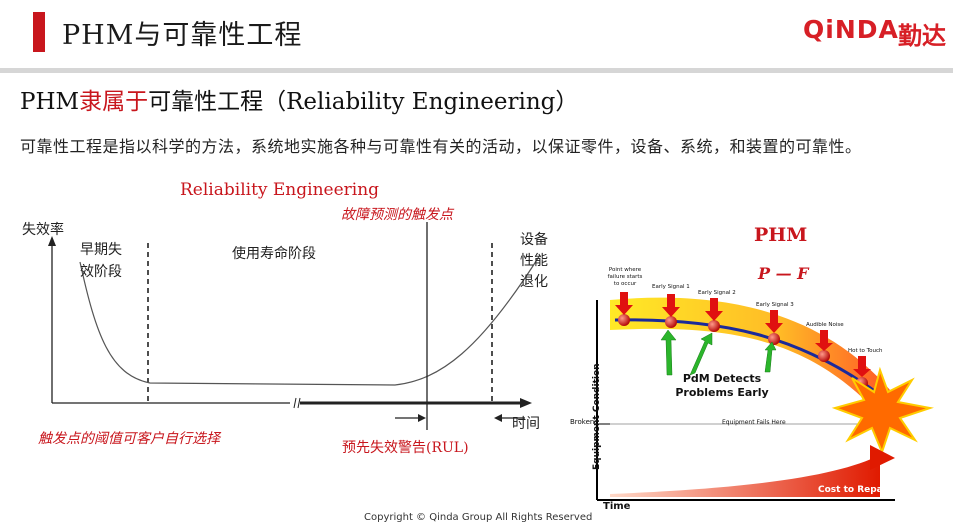 The image size is (953, 531). What do you see at coordinates (775, 305) in the screenshot?
I see `pointer-label-signal-3: Early Signal 3` at bounding box center [775, 305].